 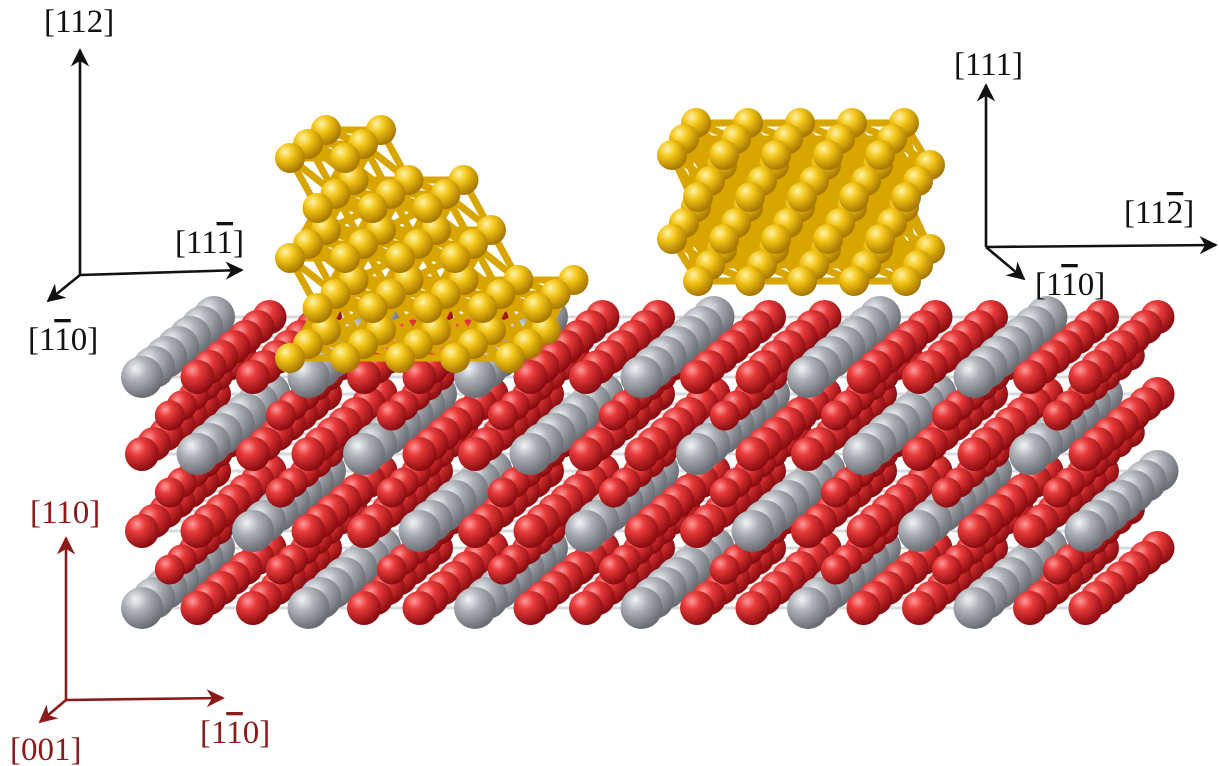 I want to click on axis-left-right-arrow, so click(x=161, y=270).